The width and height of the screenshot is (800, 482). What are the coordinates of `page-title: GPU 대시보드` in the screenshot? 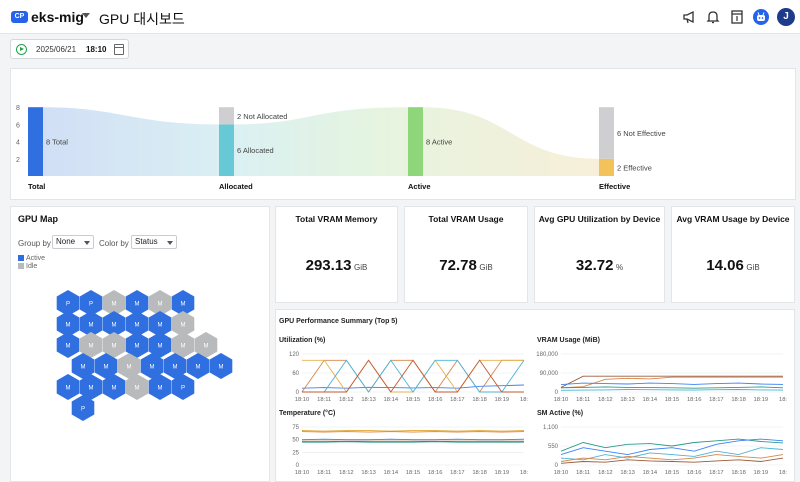 It's located at (142, 19).